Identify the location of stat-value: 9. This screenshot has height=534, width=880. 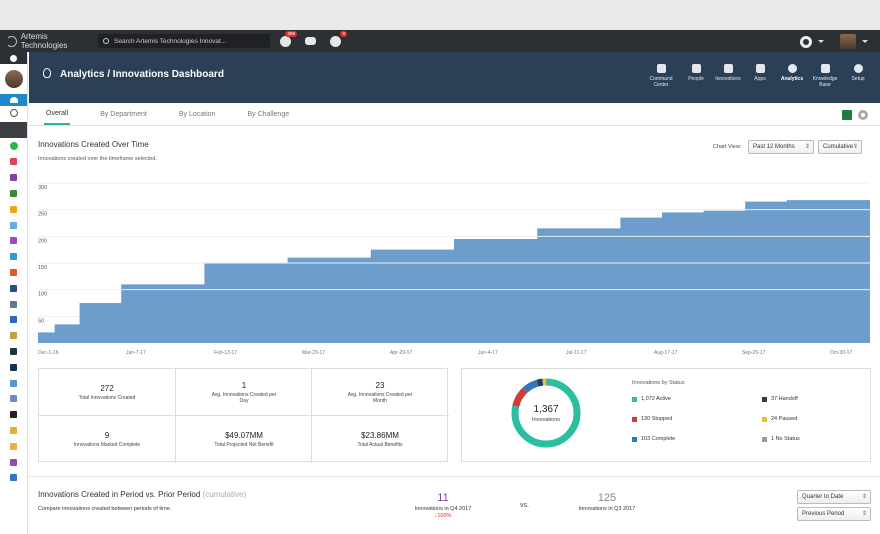
(107, 435).